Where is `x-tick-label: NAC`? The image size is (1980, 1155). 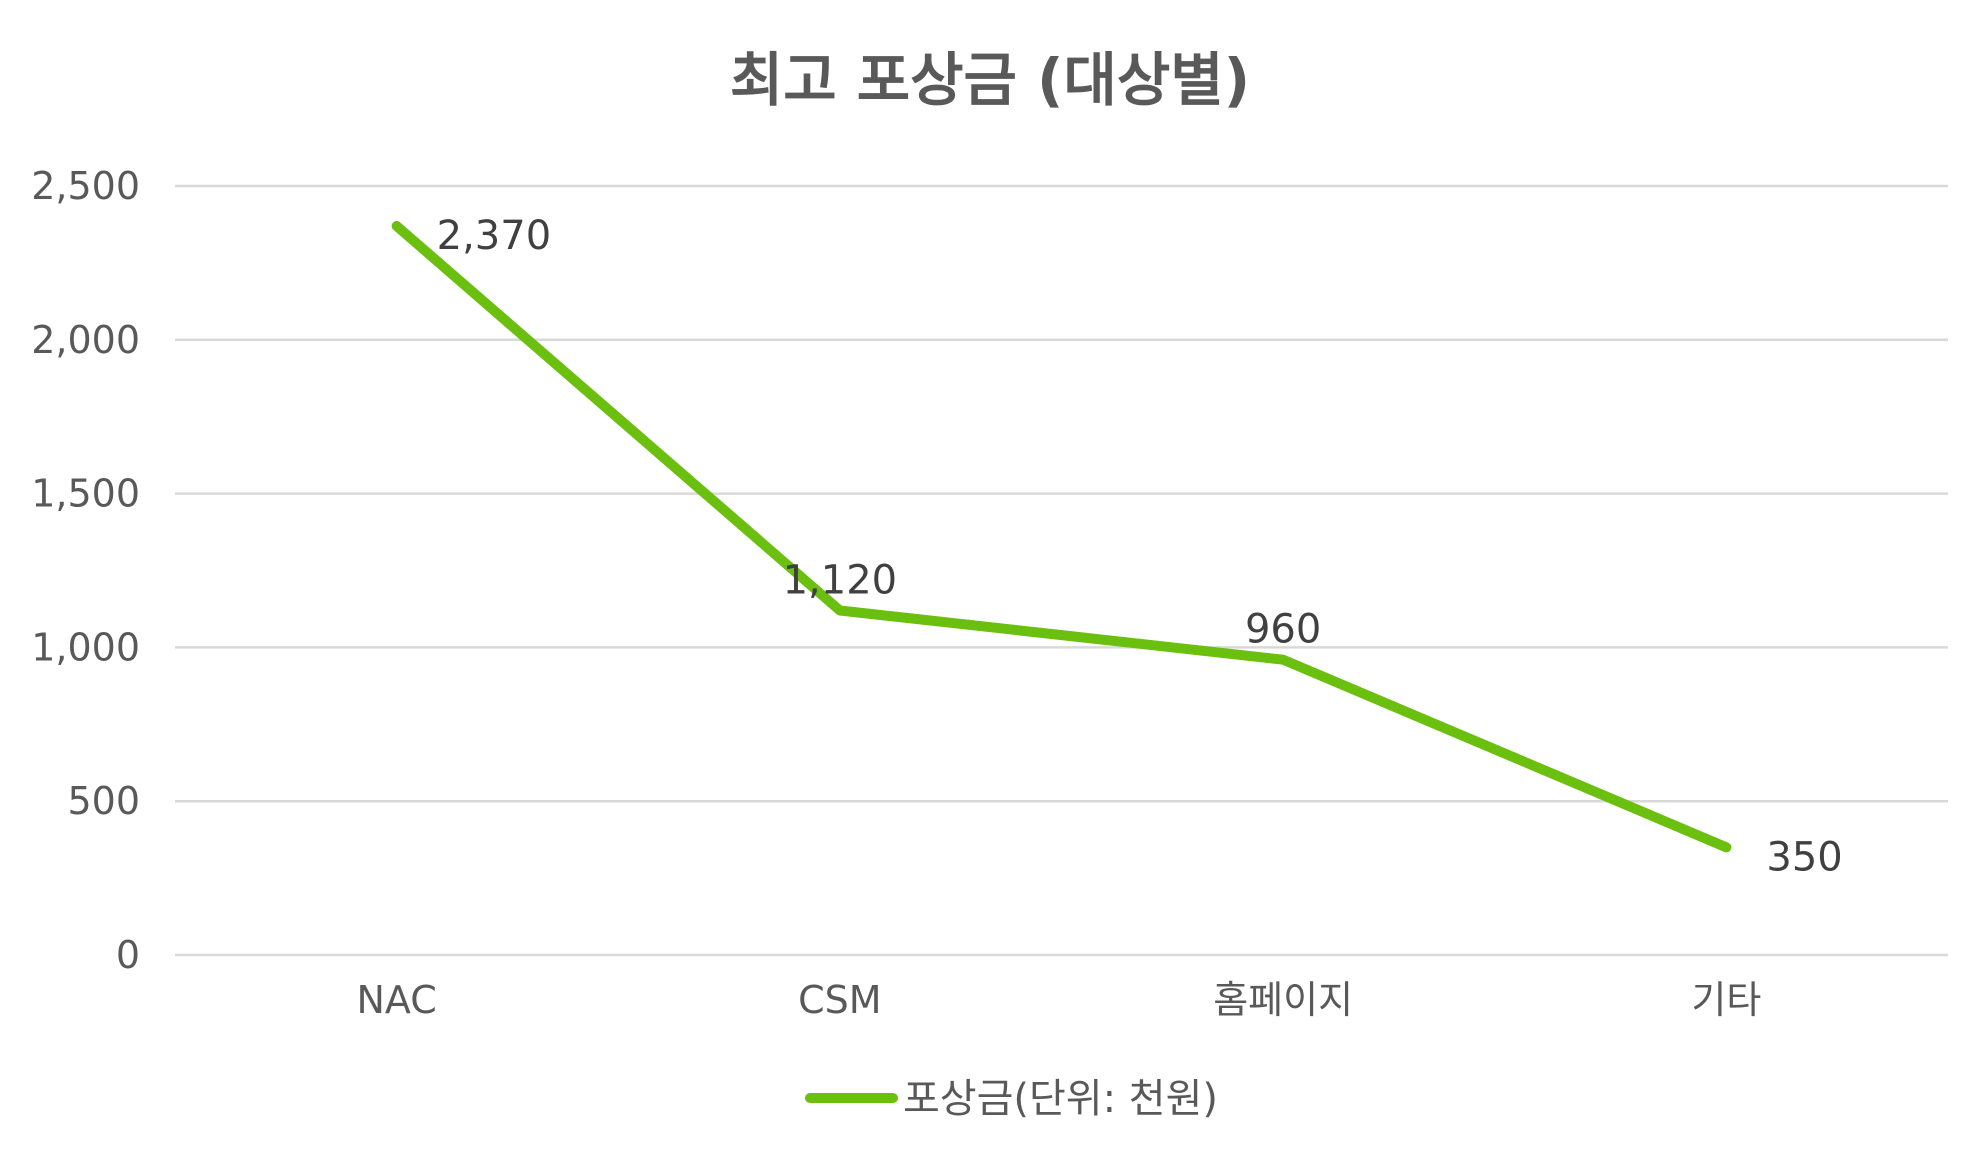 x-tick-label: NAC is located at coordinates (396, 1000).